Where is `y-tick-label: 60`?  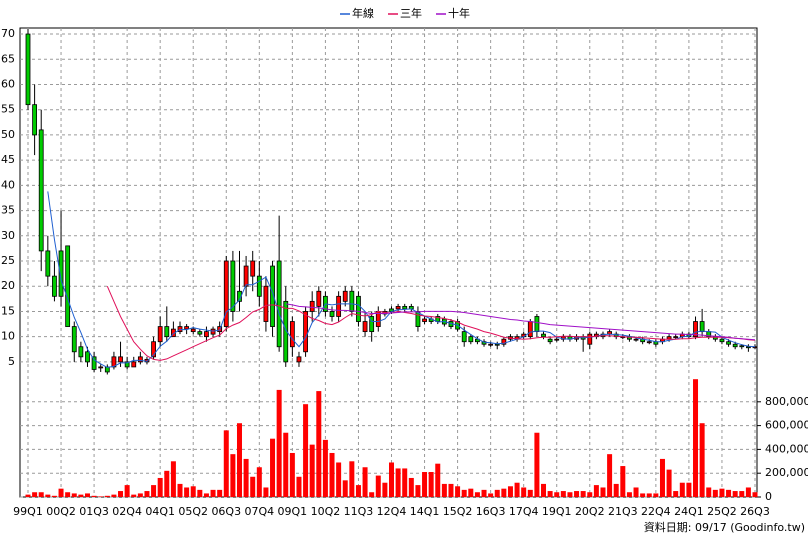
y-tick-label: 60 is located at coordinates (8, 83).